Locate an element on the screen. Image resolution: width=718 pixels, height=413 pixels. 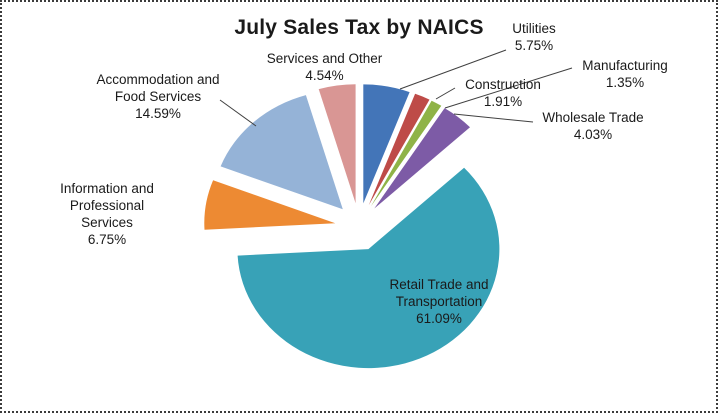
slice-pct-text: 5.75% is located at coordinates (534, 45).